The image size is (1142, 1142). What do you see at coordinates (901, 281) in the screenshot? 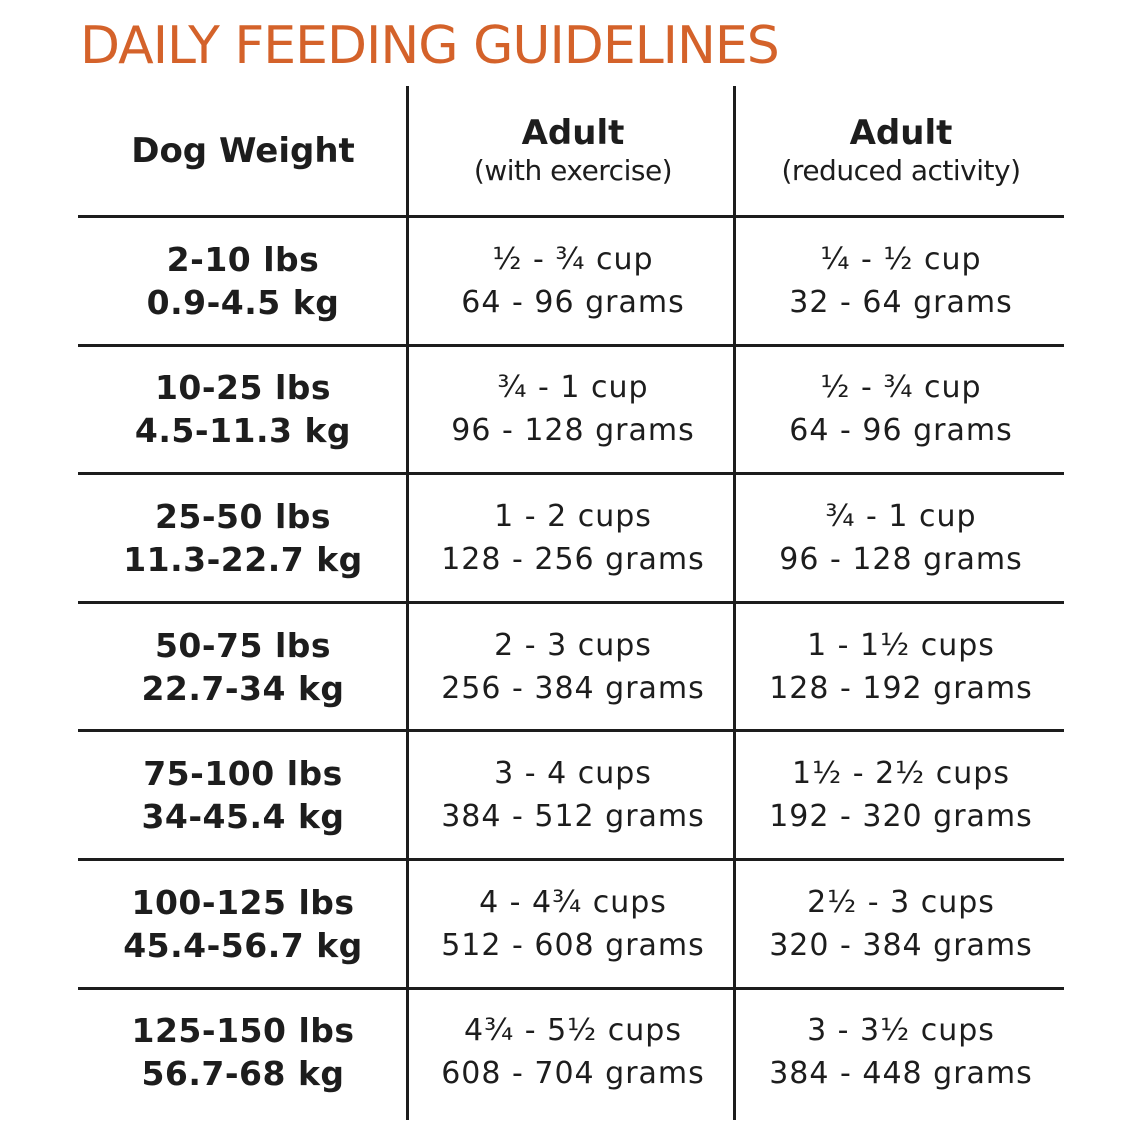
I see `reduced-amount-cell: ¼ - ½ cup 32 - 64 grams` at bounding box center [901, 281].